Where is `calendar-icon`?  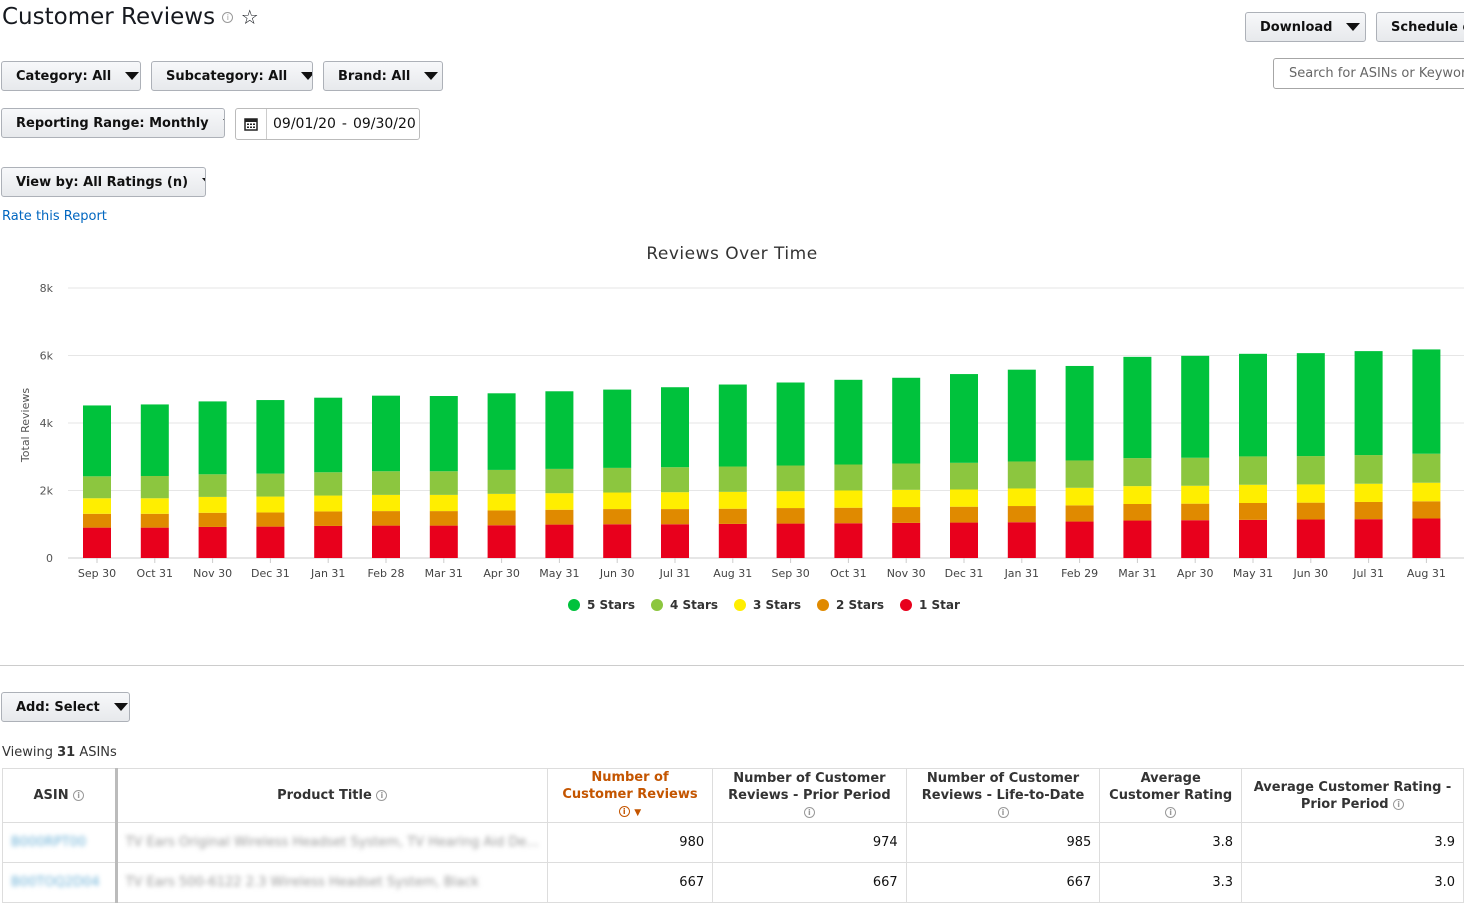
calendar-icon is located at coordinates (251, 124).